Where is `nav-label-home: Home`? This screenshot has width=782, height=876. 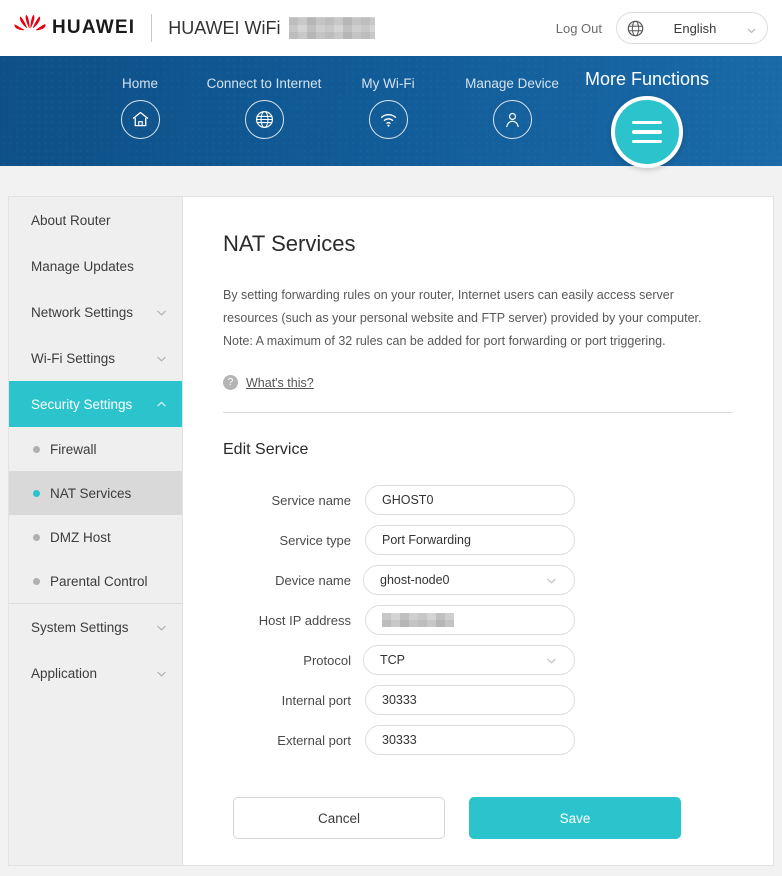
nav-label-home: Home is located at coordinates (139, 83).